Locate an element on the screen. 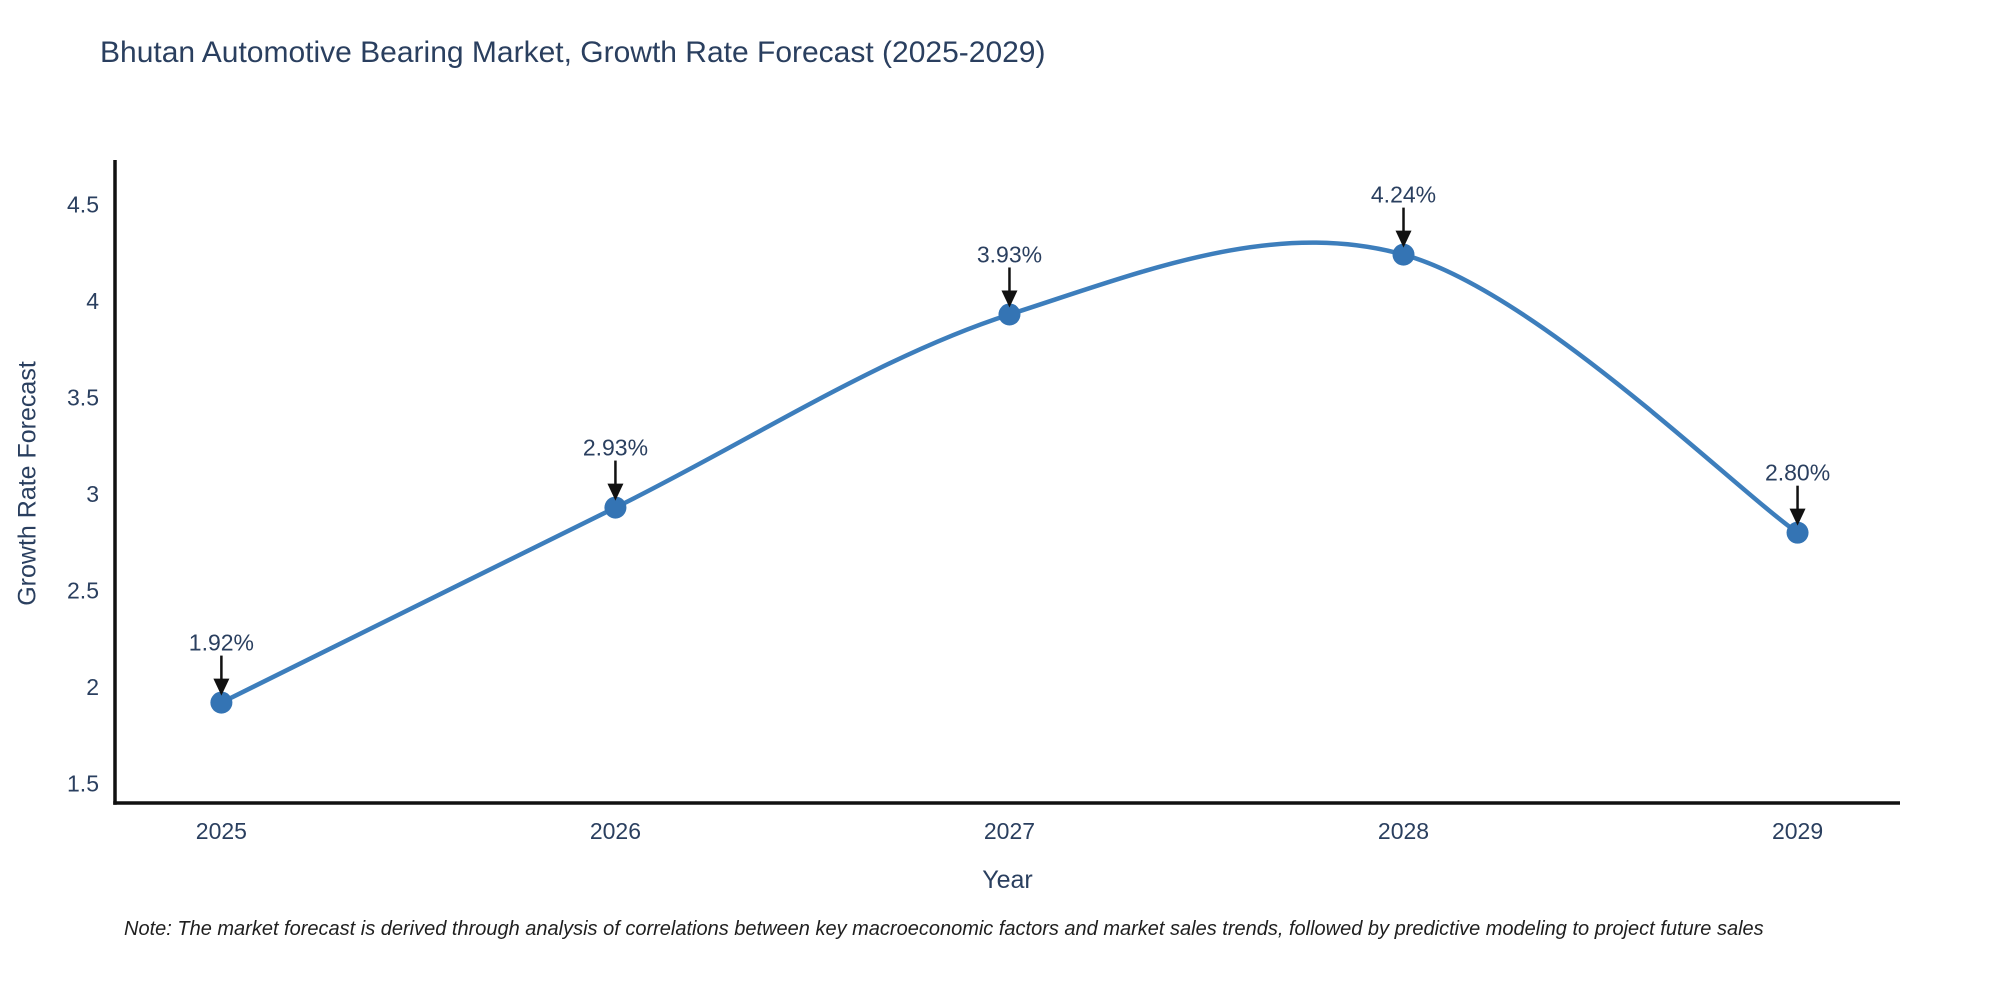 Image resolution: width=2000 pixels, height=1000 pixels. y-tick-label: 3.5 is located at coordinates (83, 398).